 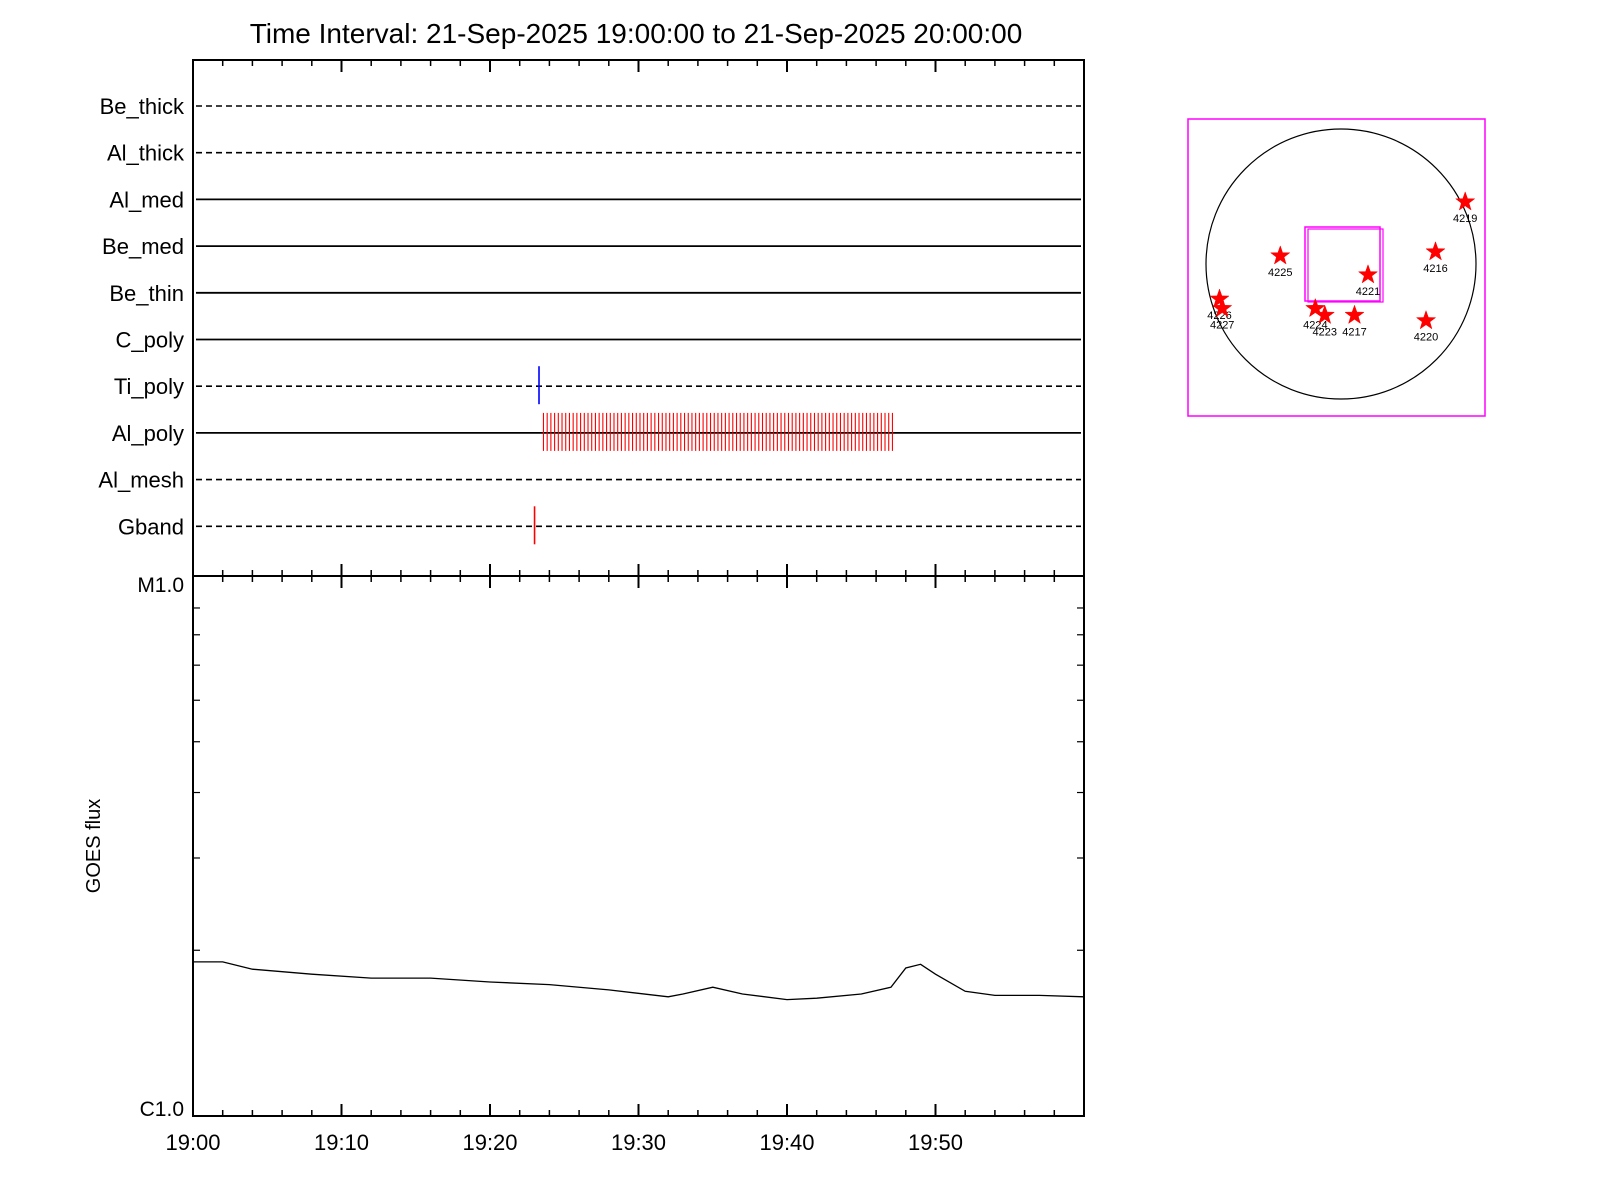 What do you see at coordinates (148, 433) in the screenshot?
I see `channel-label: Al_poly` at bounding box center [148, 433].